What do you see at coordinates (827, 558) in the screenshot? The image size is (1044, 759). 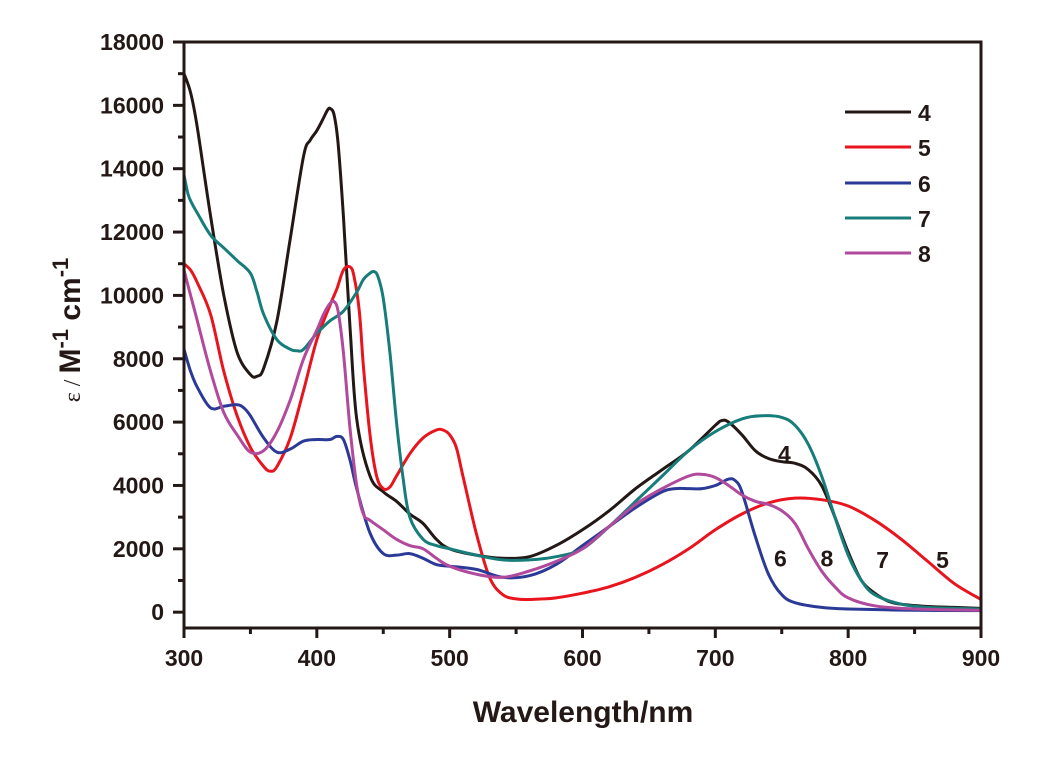 I see `curve-label-8: 8` at bounding box center [827, 558].